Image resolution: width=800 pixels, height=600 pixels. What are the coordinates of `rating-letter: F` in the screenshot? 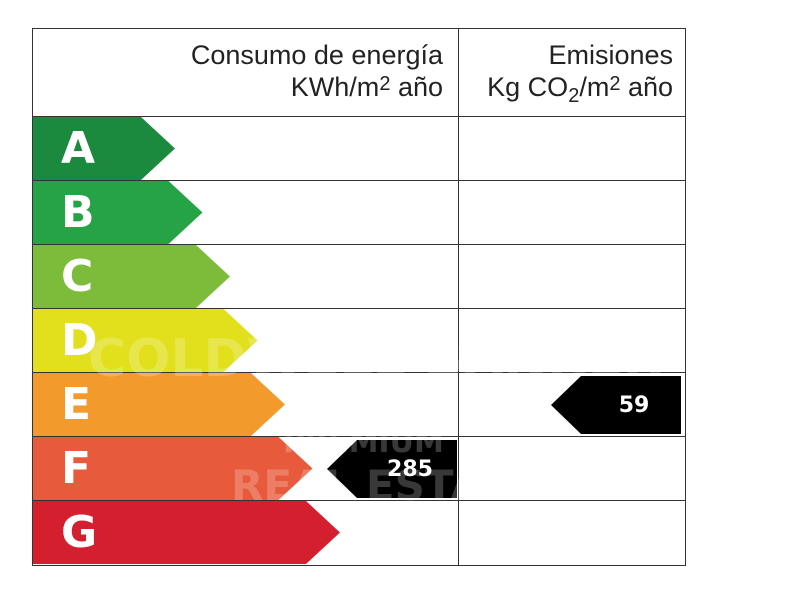 It's located at (76, 468).